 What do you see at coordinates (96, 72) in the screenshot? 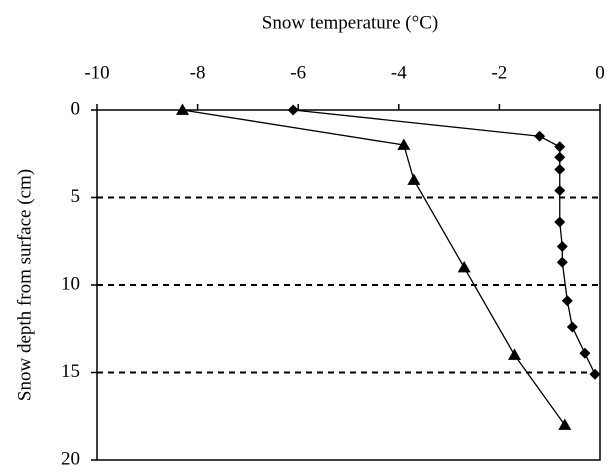
I see `x-tick-label: -10` at bounding box center [96, 72].